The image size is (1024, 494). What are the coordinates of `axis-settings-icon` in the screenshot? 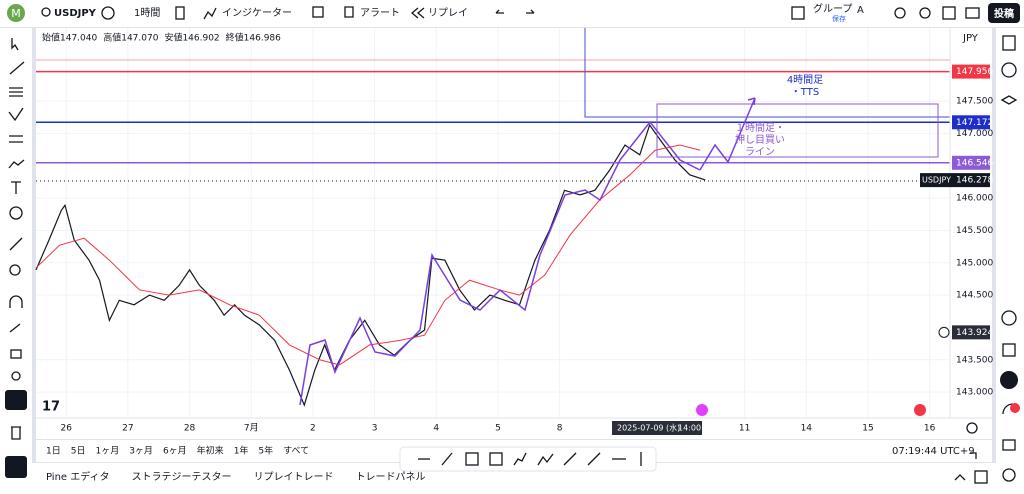 It's located at (972, 428).